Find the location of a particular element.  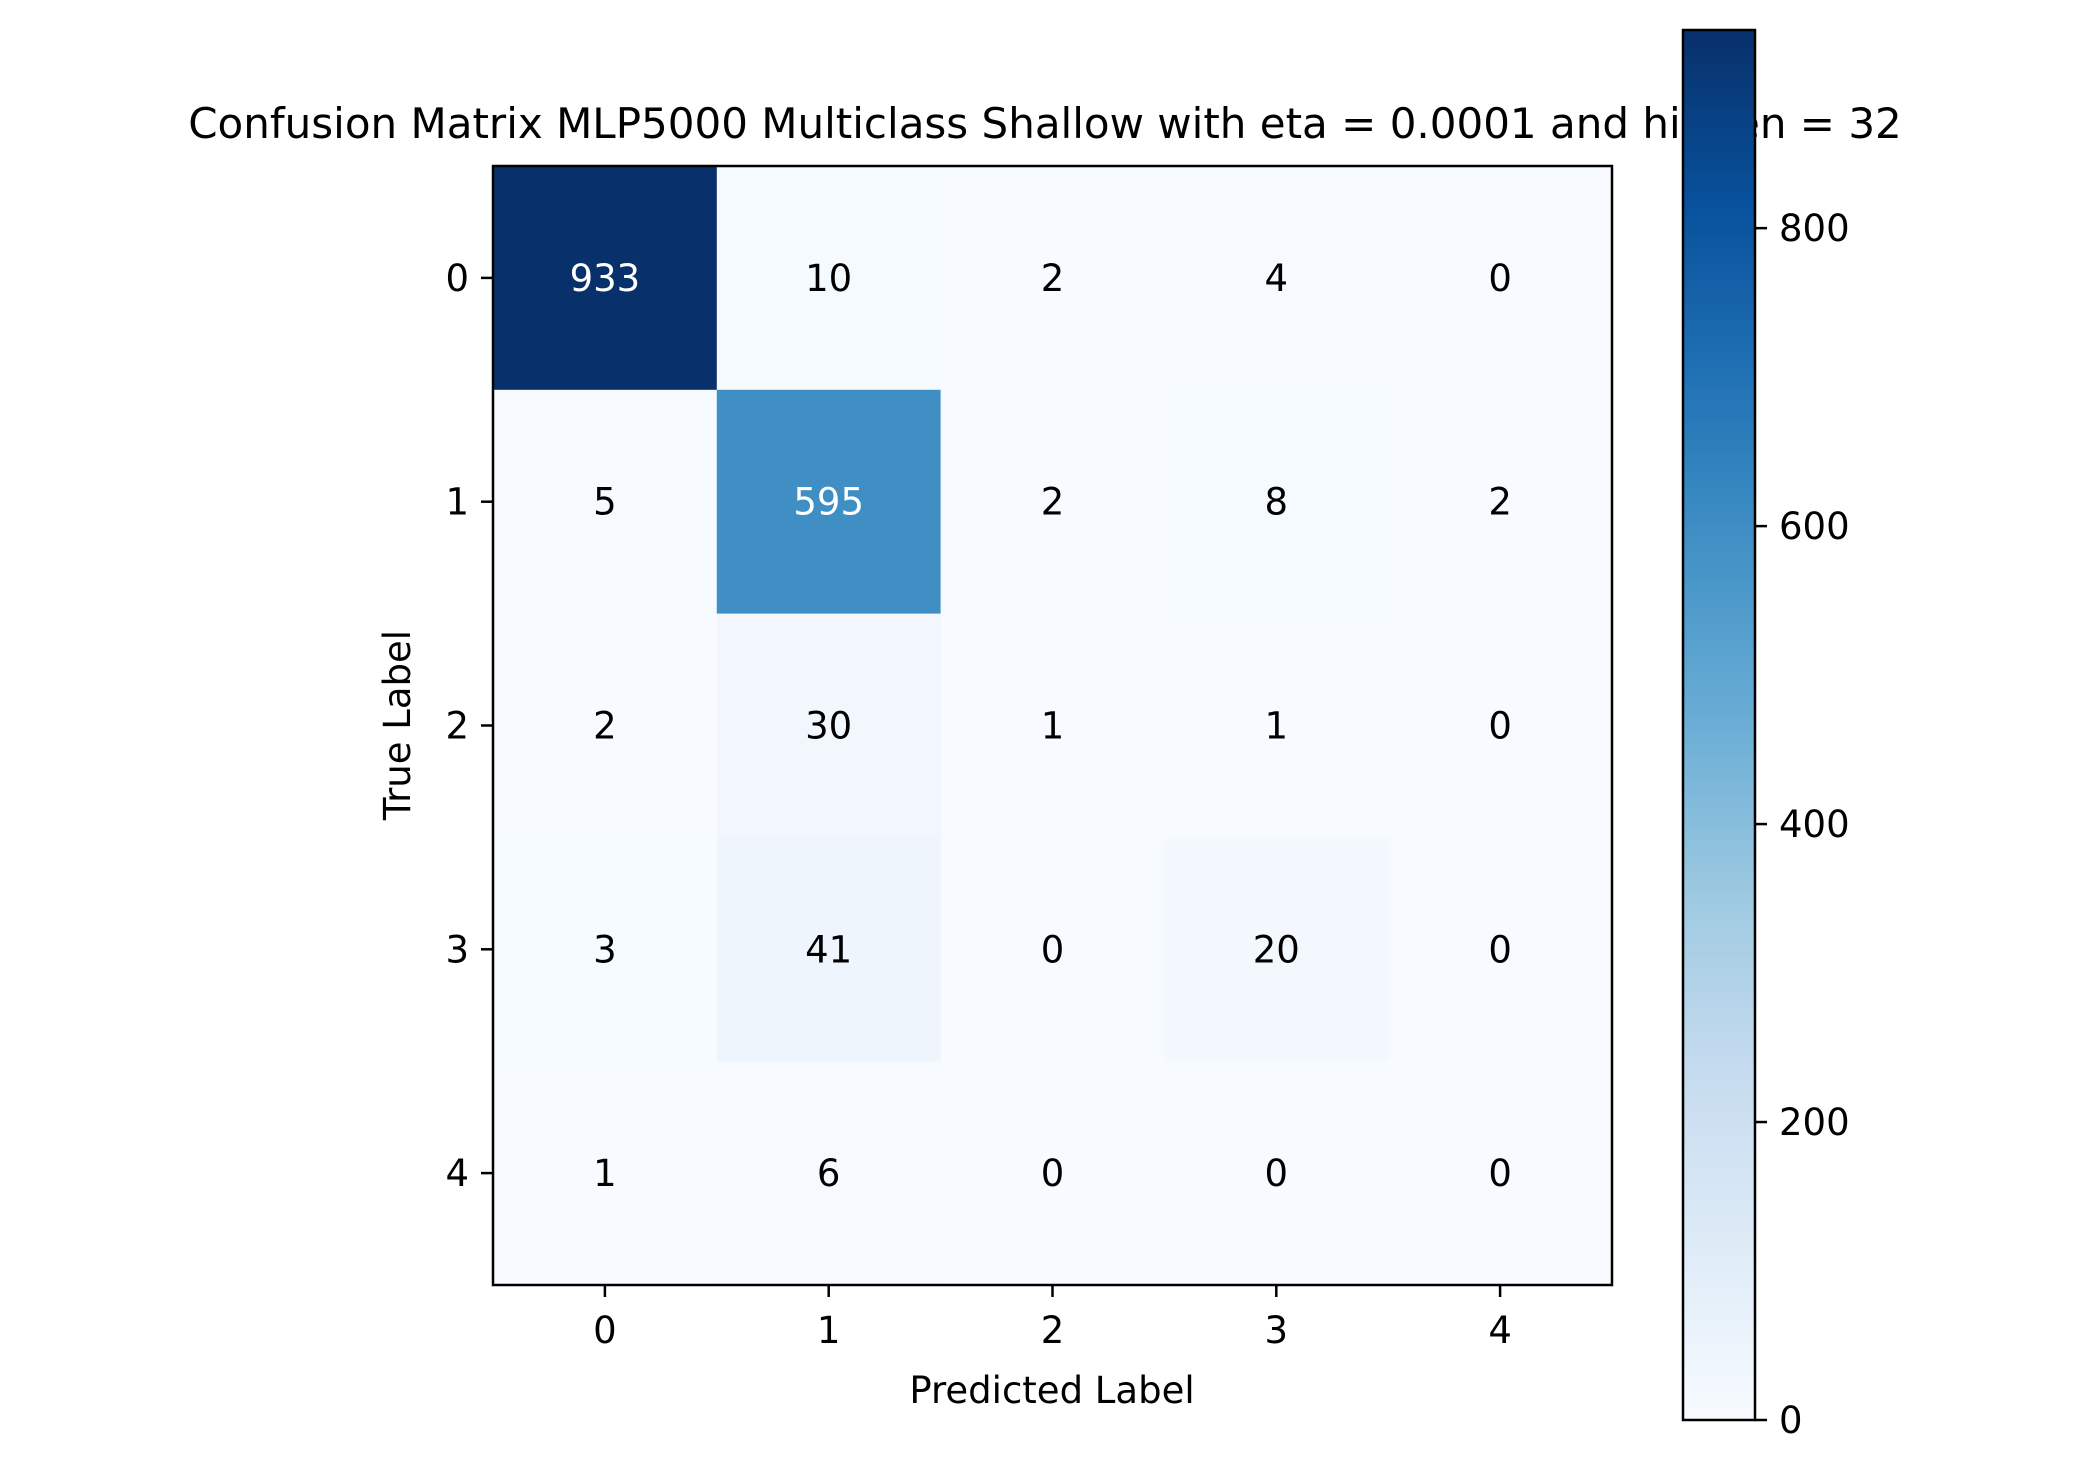

cell-value-1-3: 8 is located at coordinates (1277, 502).